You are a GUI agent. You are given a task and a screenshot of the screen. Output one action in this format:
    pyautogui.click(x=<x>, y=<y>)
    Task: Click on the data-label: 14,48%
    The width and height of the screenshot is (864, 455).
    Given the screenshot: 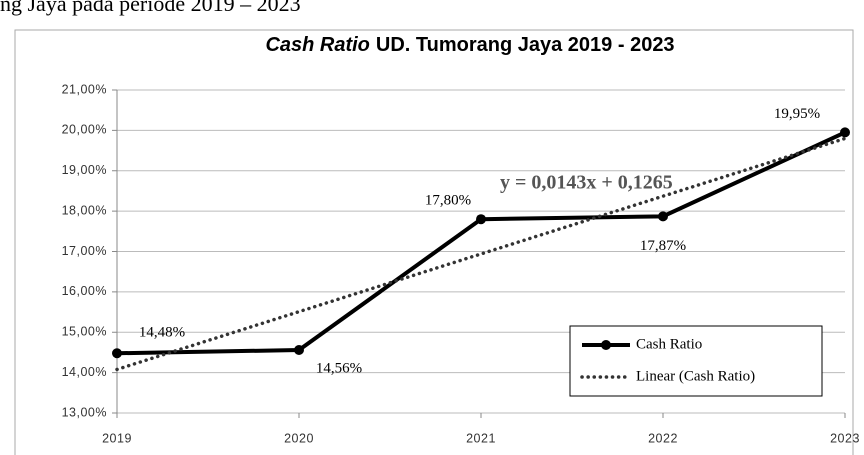 What is the action you would take?
    pyautogui.click(x=162, y=333)
    